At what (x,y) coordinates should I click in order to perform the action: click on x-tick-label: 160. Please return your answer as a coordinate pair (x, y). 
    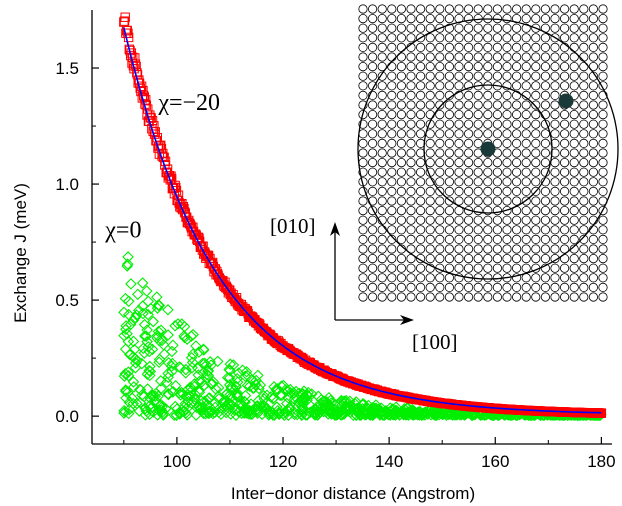
    Looking at the image, I should click on (495, 461).